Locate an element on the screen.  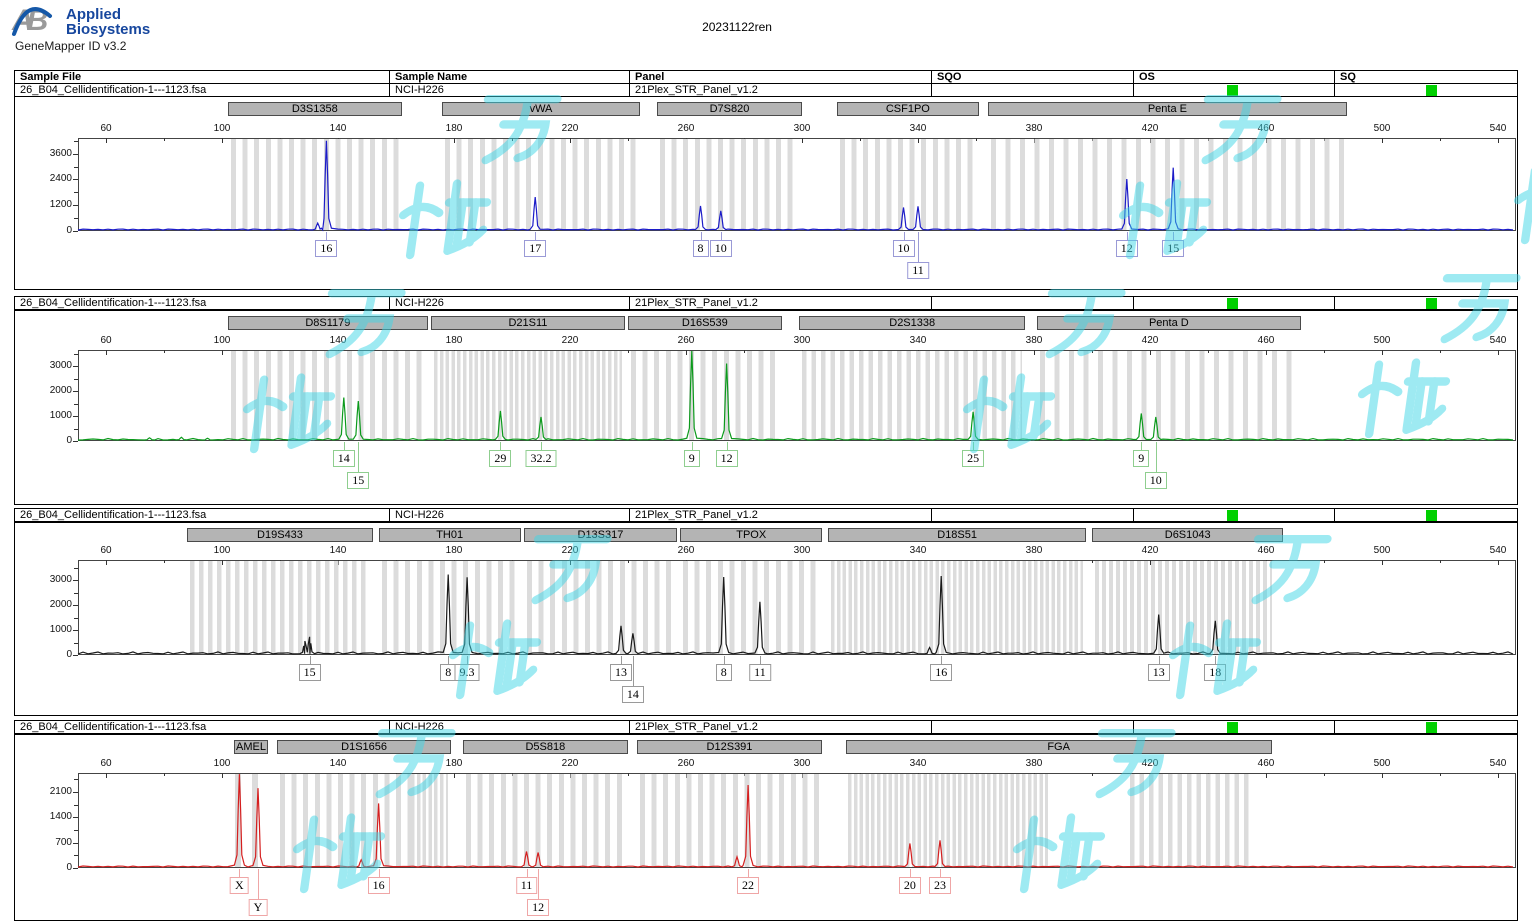
column-header-os-cell: OS is located at coordinates (1233, 77).